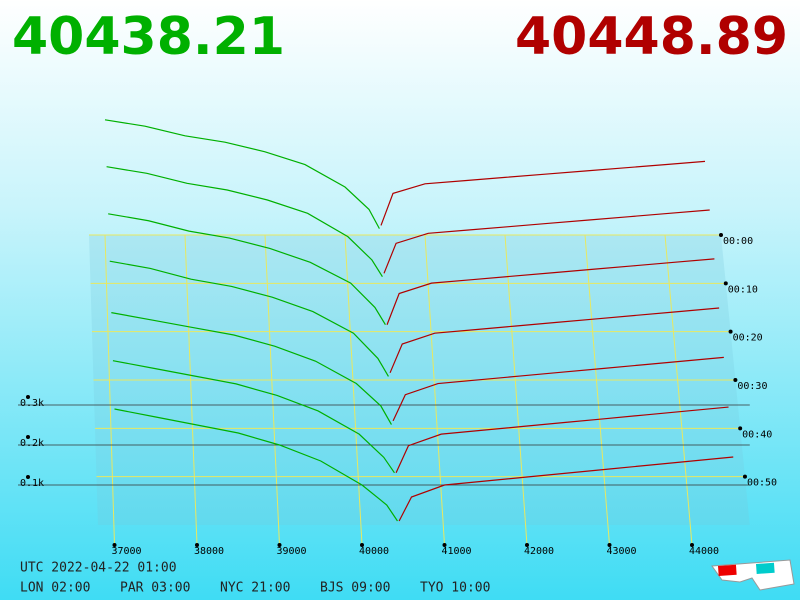 This screenshot has width=800, height=600. Describe the element at coordinates (455, 588) in the screenshot. I see `zone-time: TYO 10:00` at that location.